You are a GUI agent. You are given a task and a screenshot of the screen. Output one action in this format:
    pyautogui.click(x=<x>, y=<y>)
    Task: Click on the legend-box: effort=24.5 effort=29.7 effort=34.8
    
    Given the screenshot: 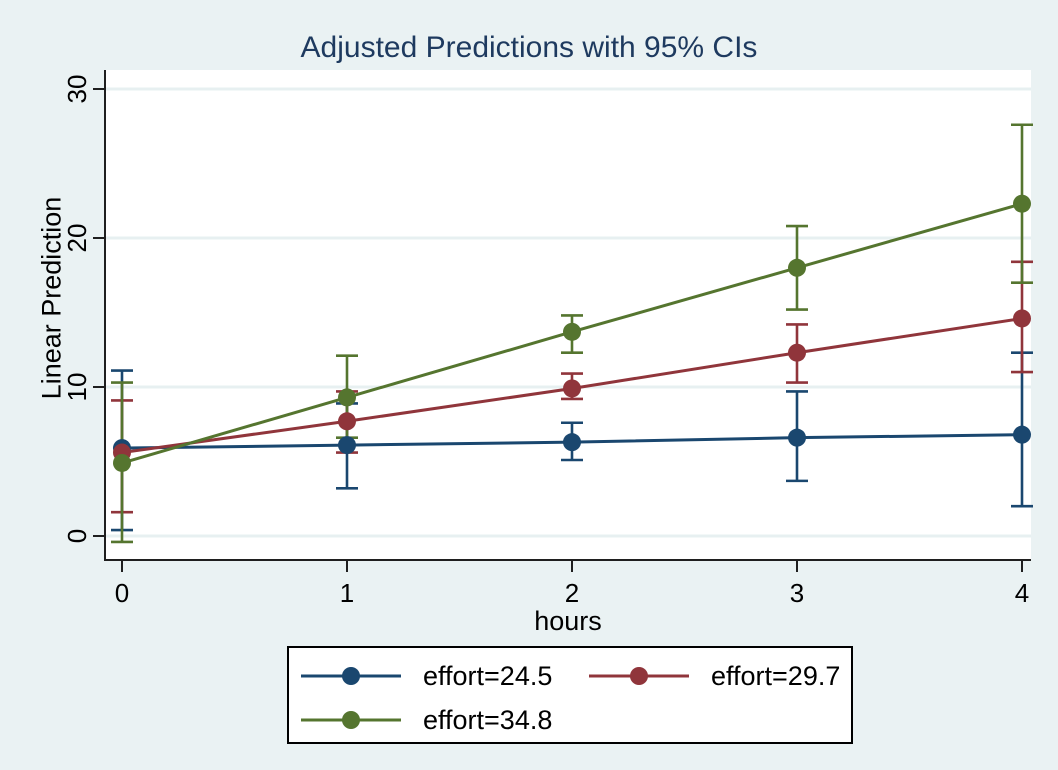 What is the action you would take?
    pyautogui.click(x=570, y=695)
    